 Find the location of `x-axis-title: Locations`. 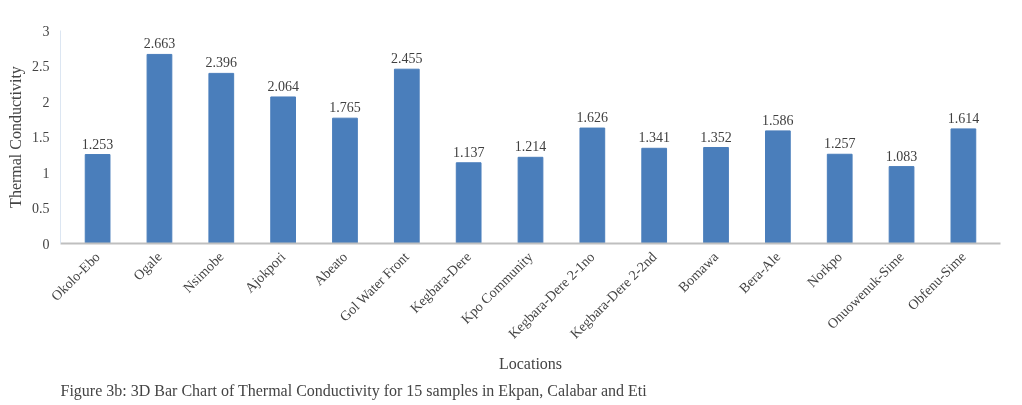

x-axis-title: Locations is located at coordinates (530, 363).